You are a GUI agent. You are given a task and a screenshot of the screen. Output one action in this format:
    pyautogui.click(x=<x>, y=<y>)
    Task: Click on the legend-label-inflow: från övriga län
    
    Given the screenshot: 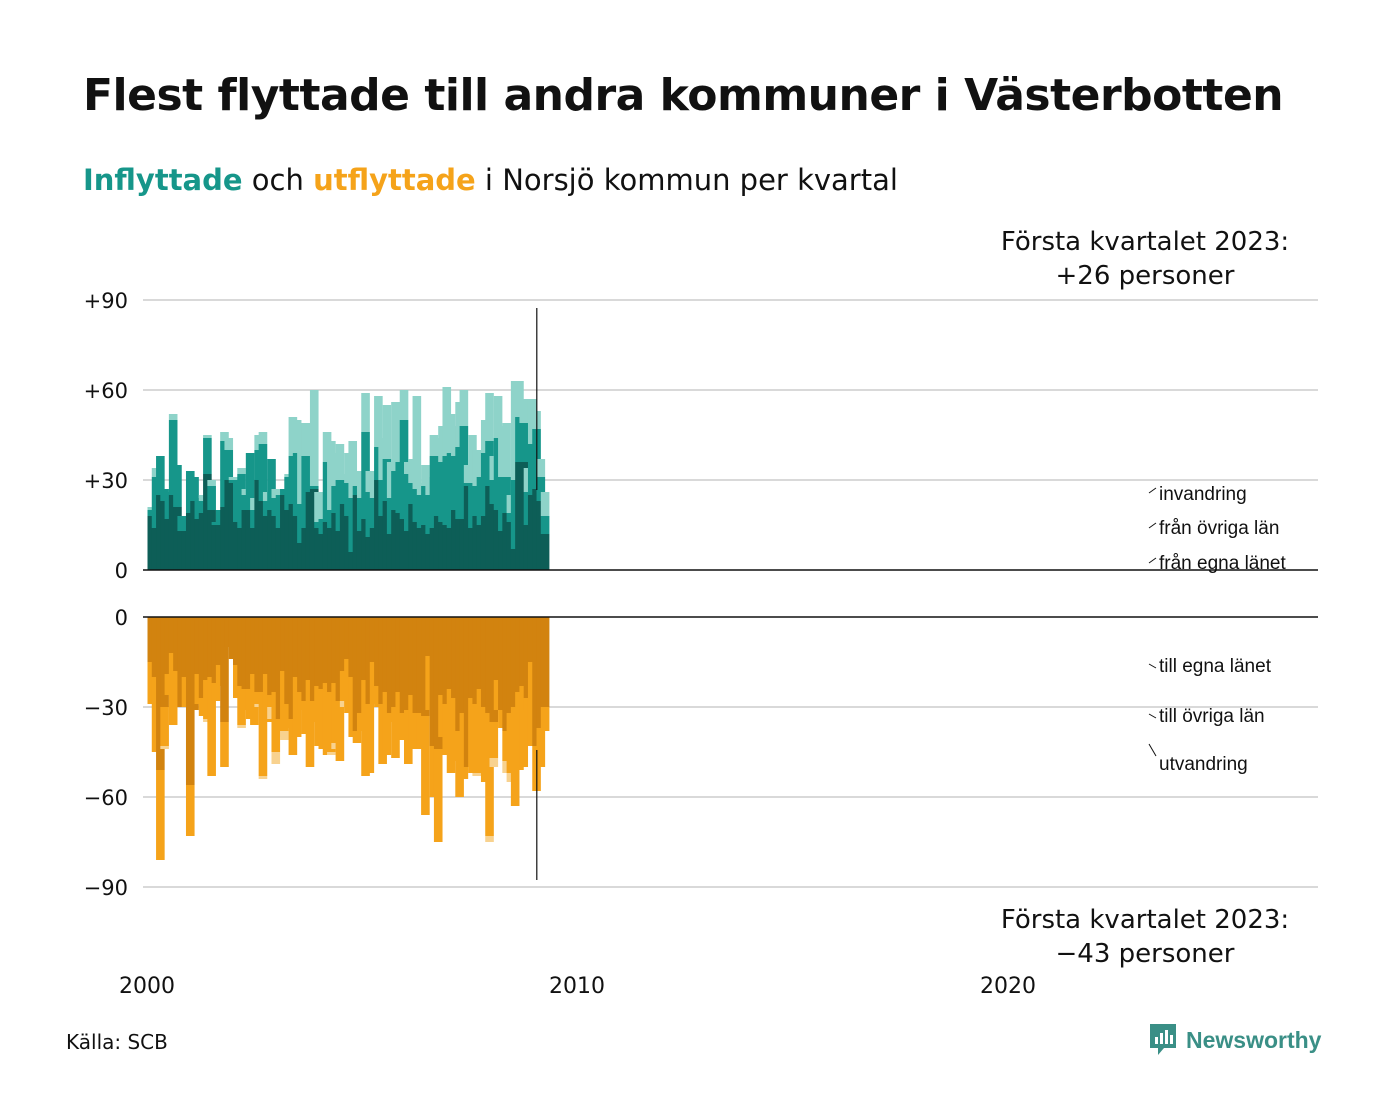 What is the action you would take?
    pyautogui.click(x=1219, y=528)
    